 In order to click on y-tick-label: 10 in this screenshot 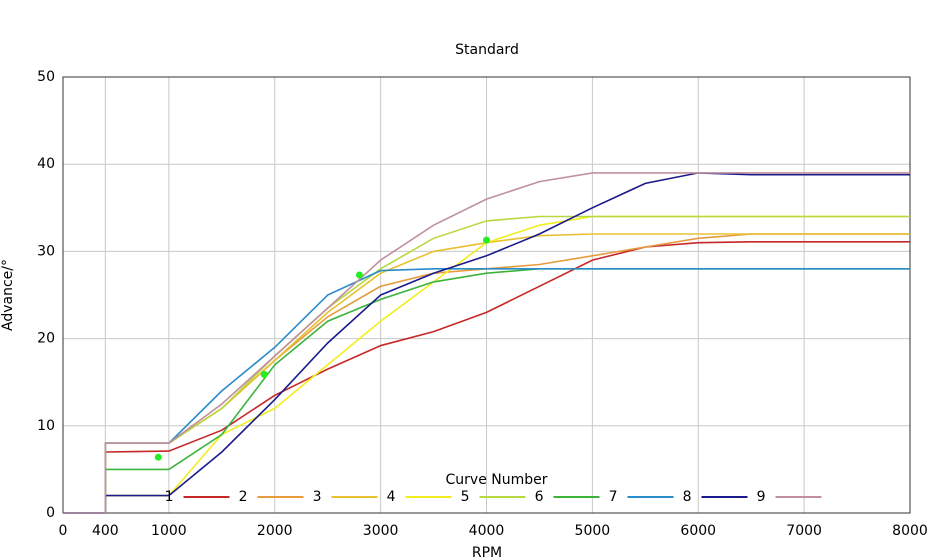, I will do `click(46, 426)`.